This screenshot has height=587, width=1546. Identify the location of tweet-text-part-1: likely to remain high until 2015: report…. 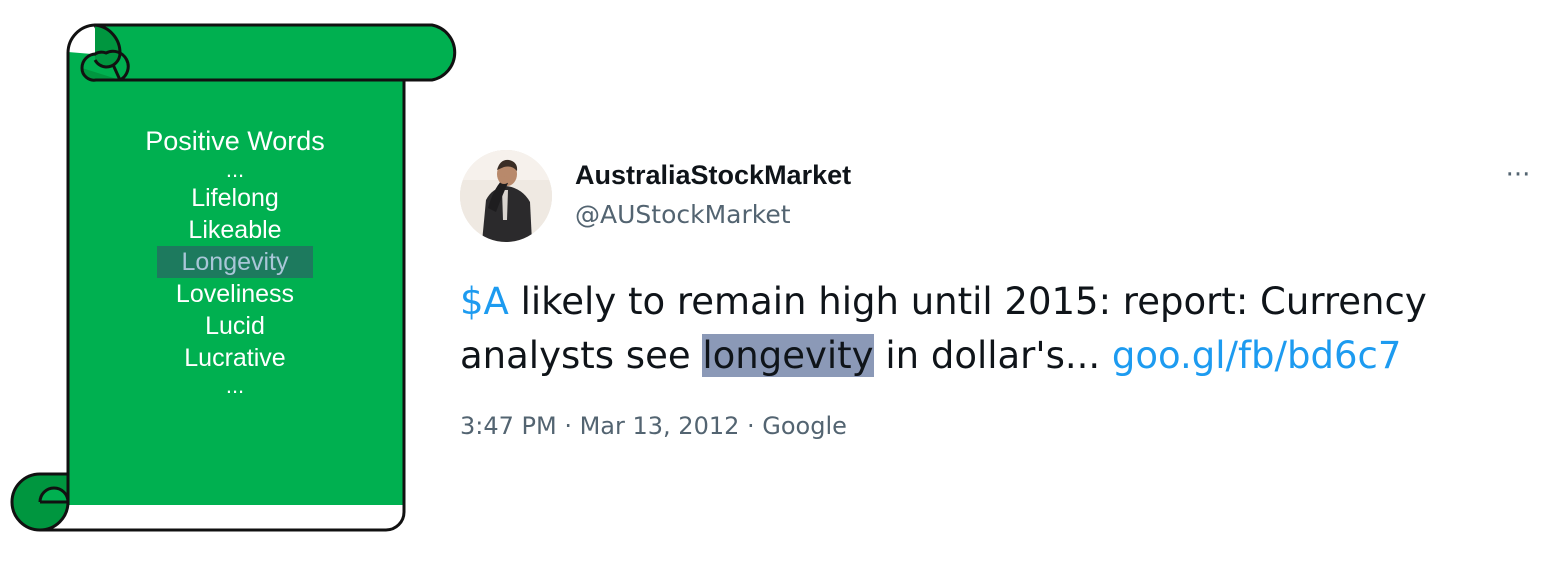
(943, 328).